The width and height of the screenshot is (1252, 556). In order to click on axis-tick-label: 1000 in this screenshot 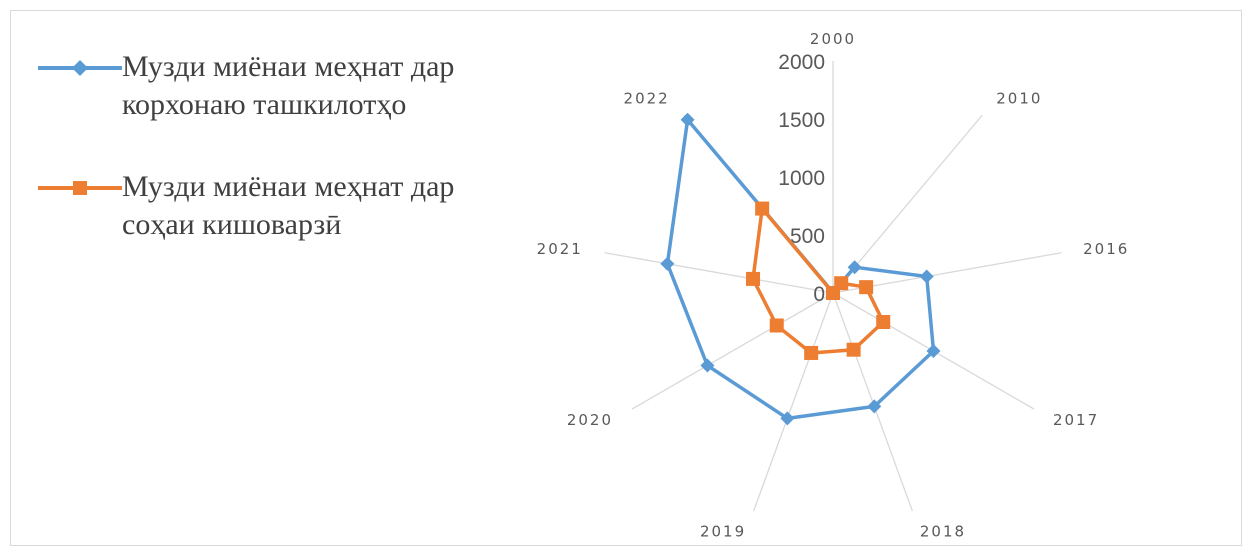, I will do `click(801, 178)`.